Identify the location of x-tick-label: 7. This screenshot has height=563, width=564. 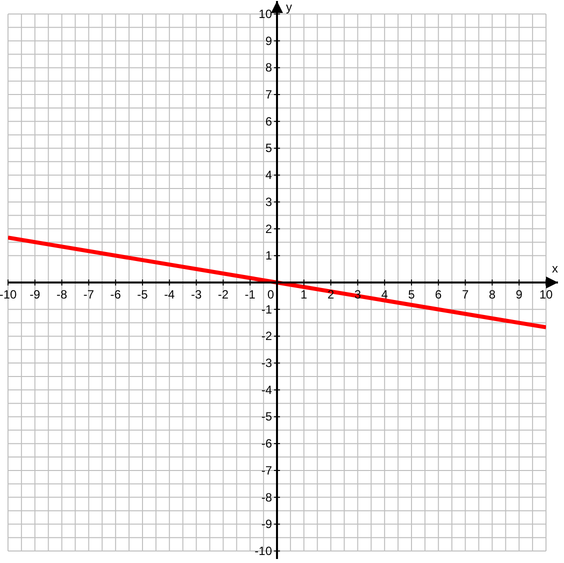
(465, 295).